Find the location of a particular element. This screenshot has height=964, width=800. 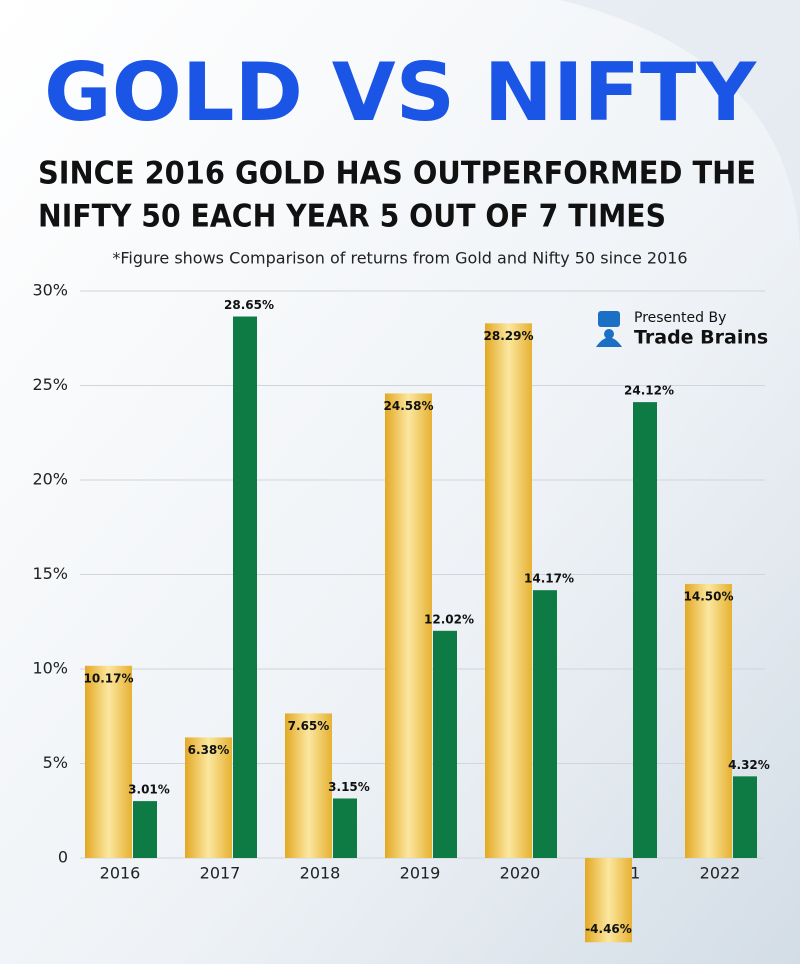

brand: Presented By Trade Brains is located at coordinates (682, 329).